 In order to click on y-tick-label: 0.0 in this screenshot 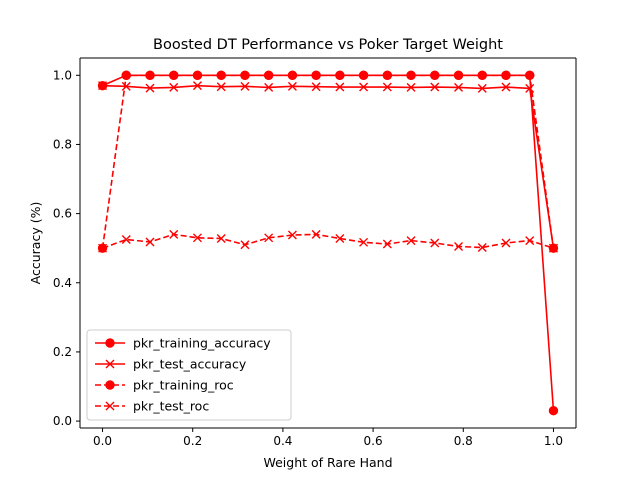, I will do `click(62, 421)`.